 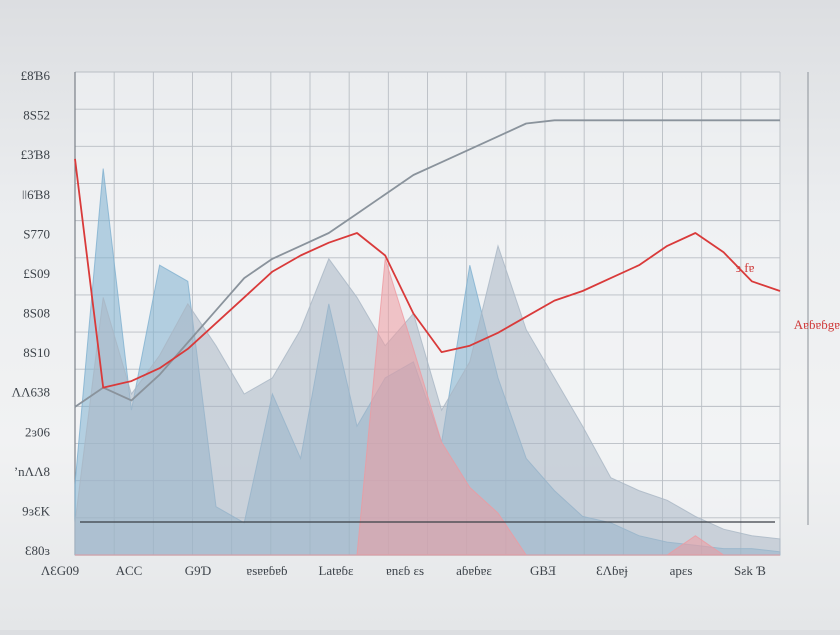 I want to click on x-tick-label: Latɐɓɛ, so click(x=336, y=570).